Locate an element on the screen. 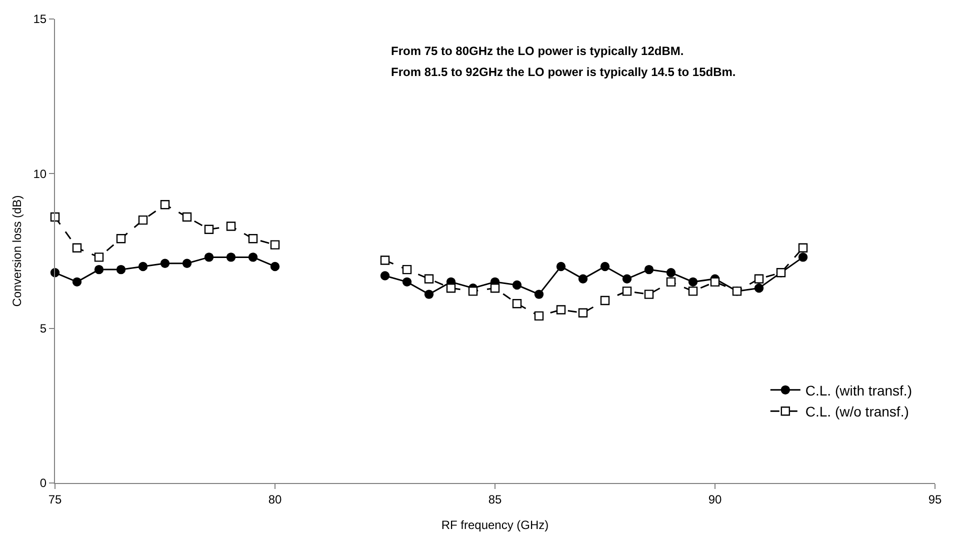  annotation: From 81.5 to 92GHz the LO power is typically 14.5 to 15dBm. is located at coordinates (563, 72).